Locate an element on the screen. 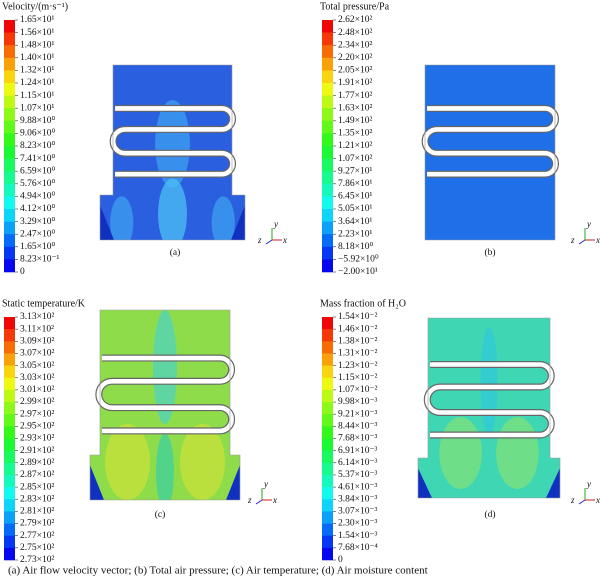 The height and width of the screenshot is (585, 600). colorbar-label: 2.34×10² is located at coordinates (355, 45).